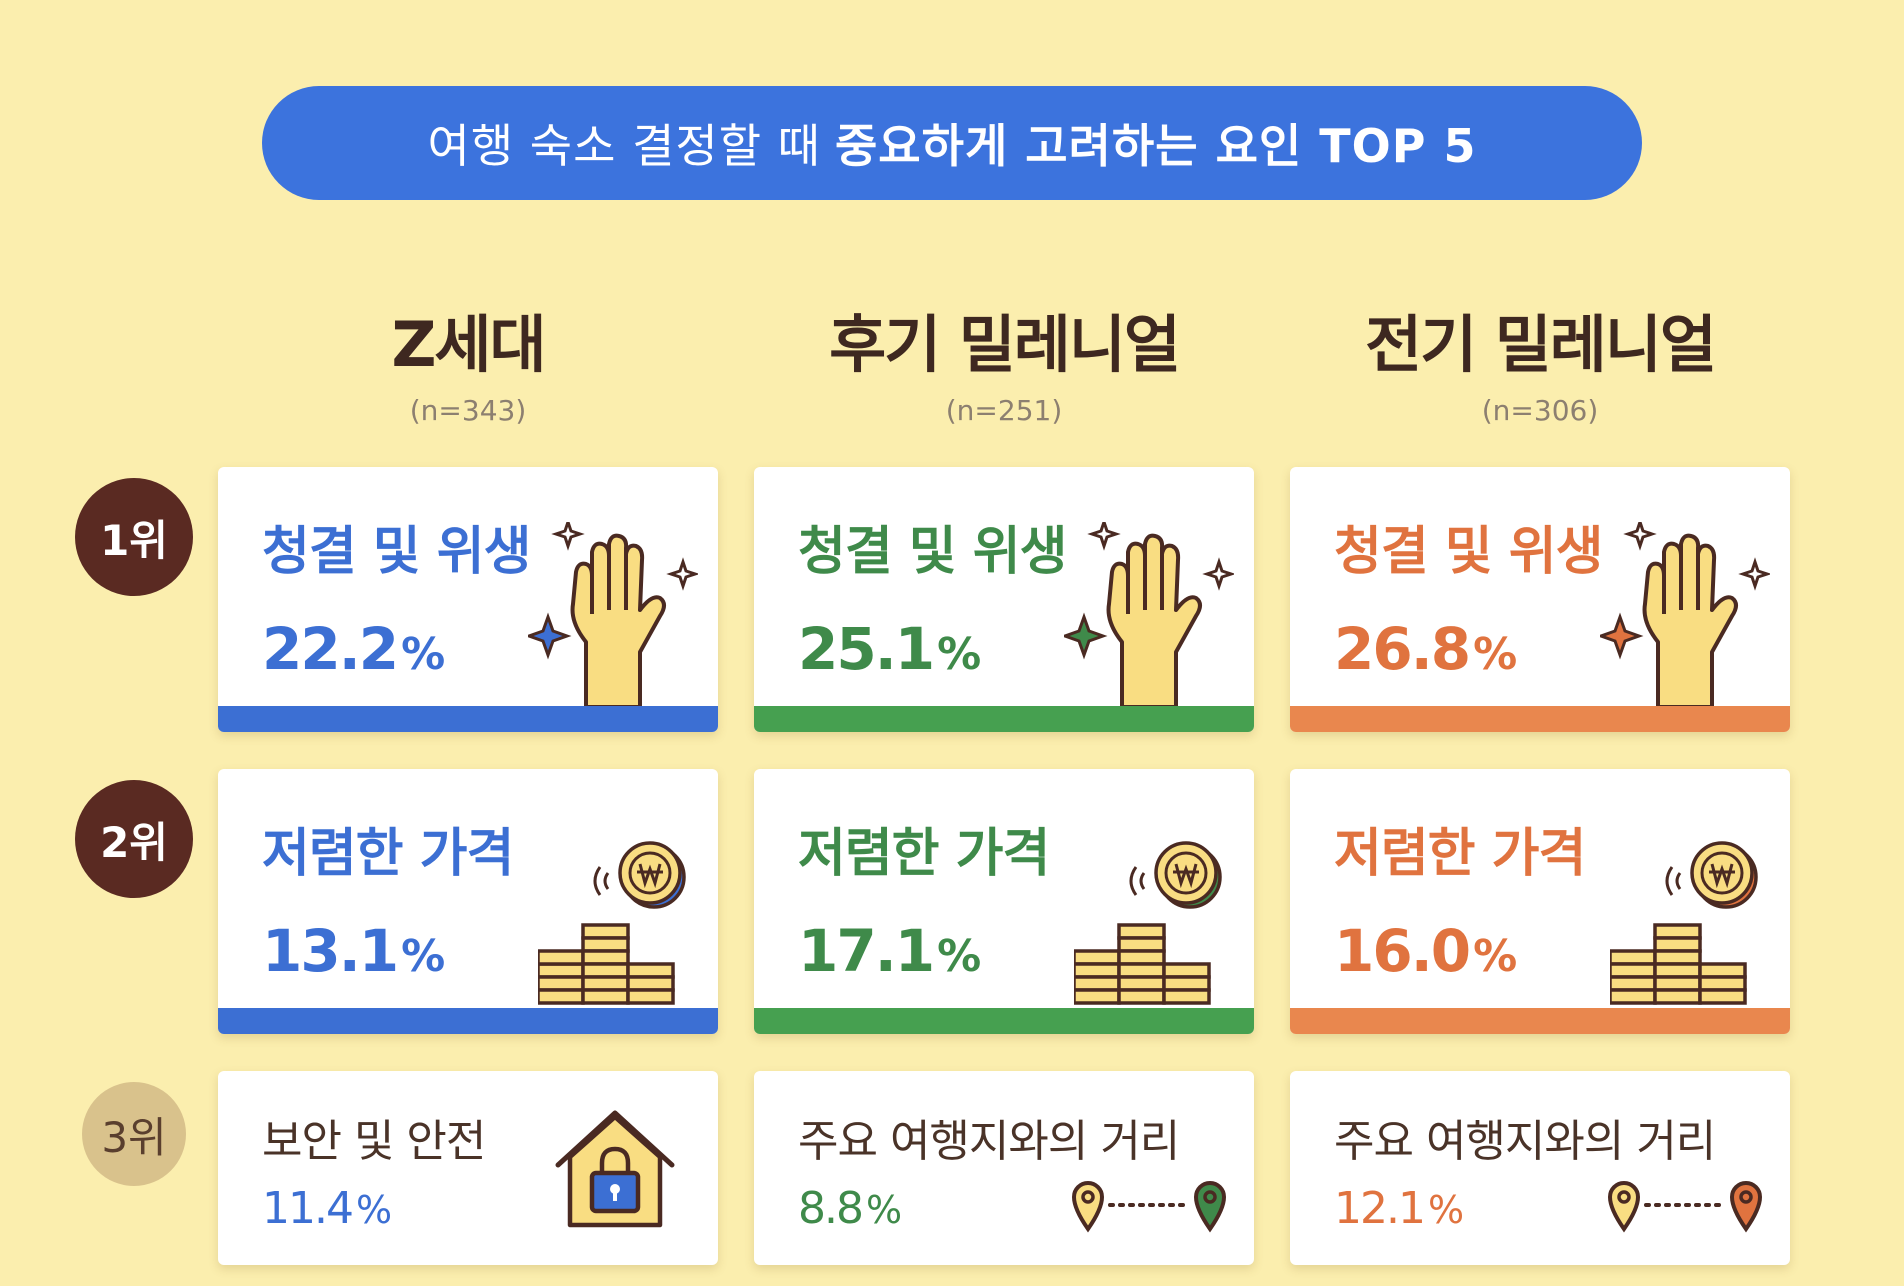 Image resolution: width=1904 pixels, height=1286 pixels. I want to click on title-banner: 여행 숙소 결정할 때 중요하게 고려하는 요인 TOP 5, so click(952, 143).